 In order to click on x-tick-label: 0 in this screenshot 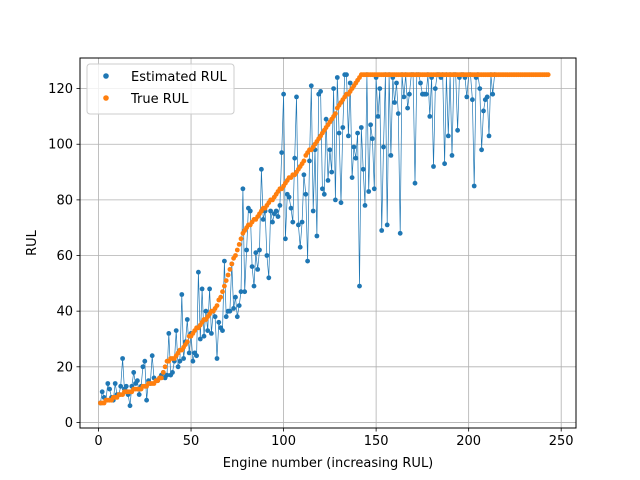, I will do `click(98, 441)`.